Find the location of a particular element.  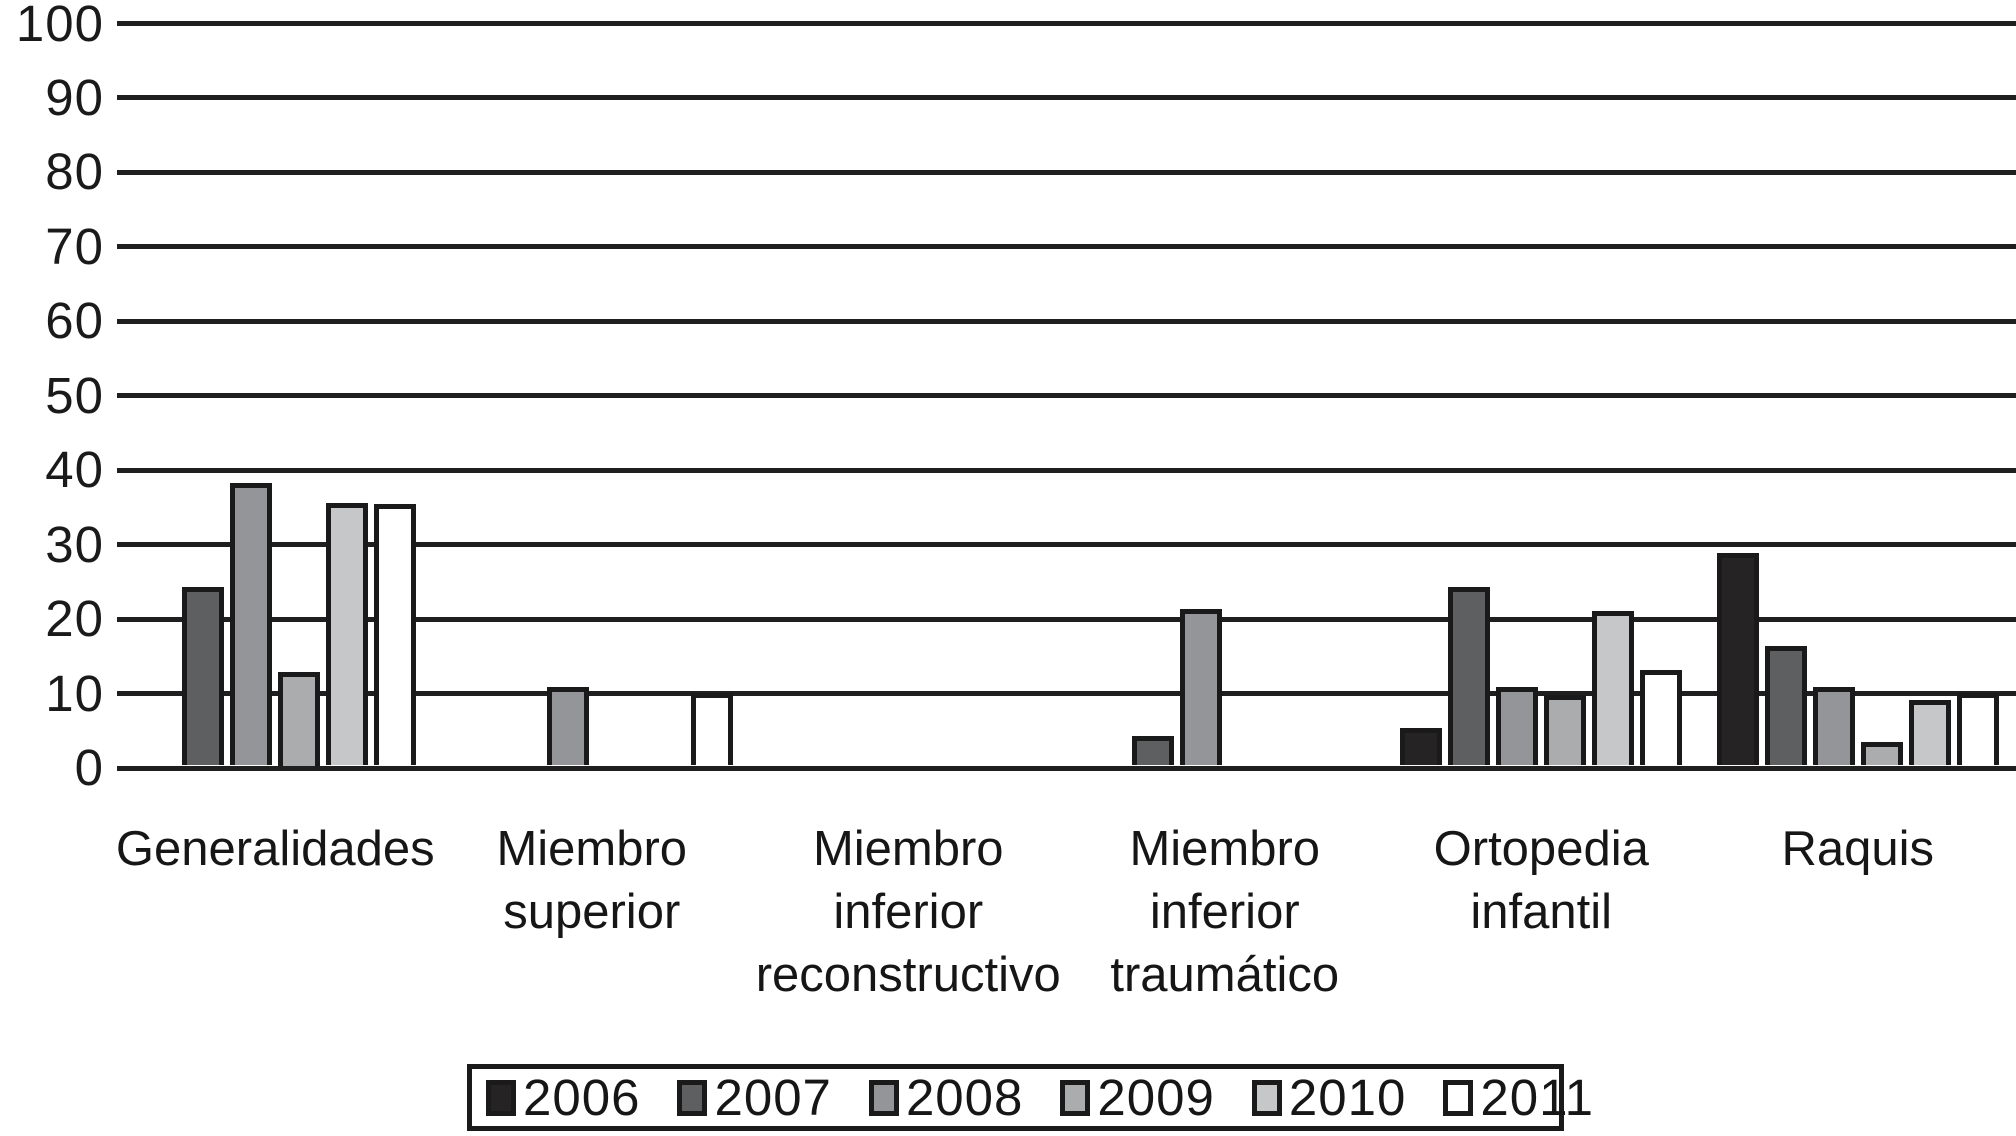

y-tick-label-100: 100 is located at coordinates (59, 26).